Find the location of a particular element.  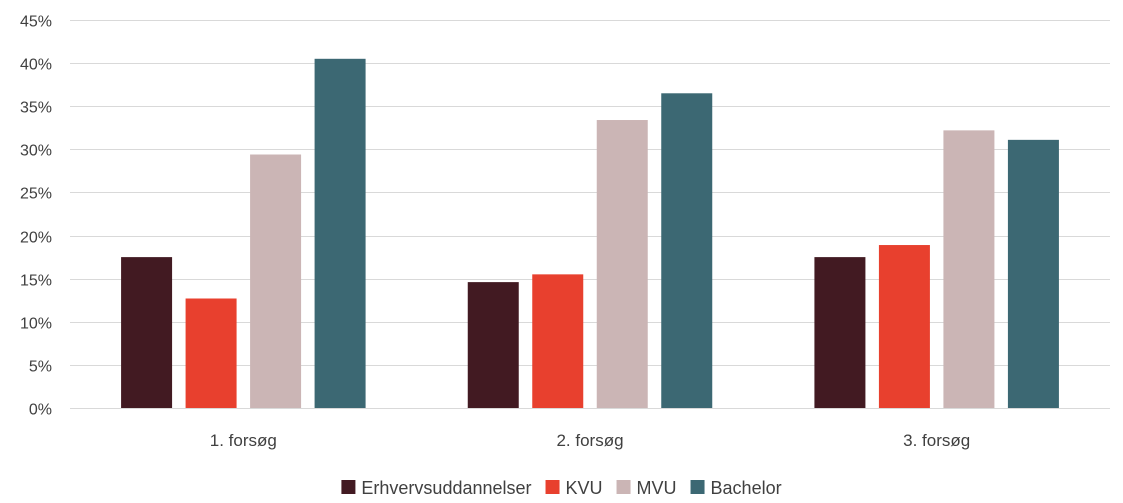

legend-item: MVU is located at coordinates (646, 488).